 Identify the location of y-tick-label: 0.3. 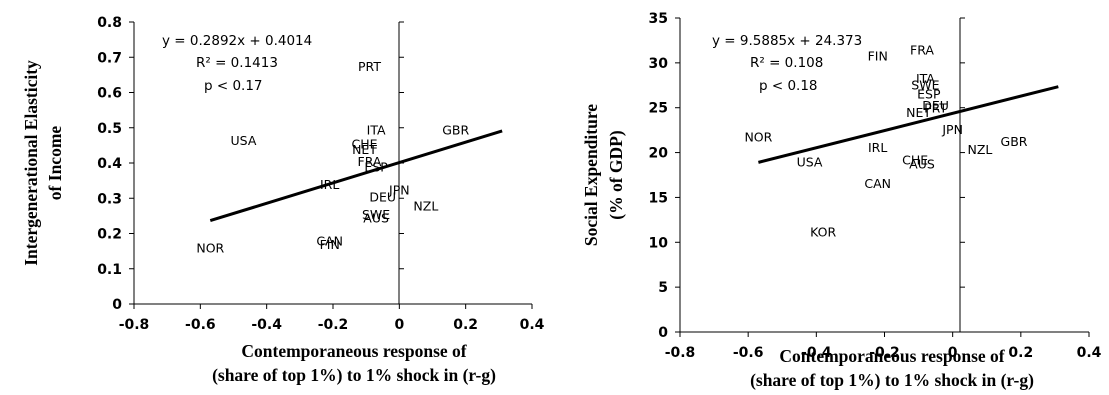
(109, 199).